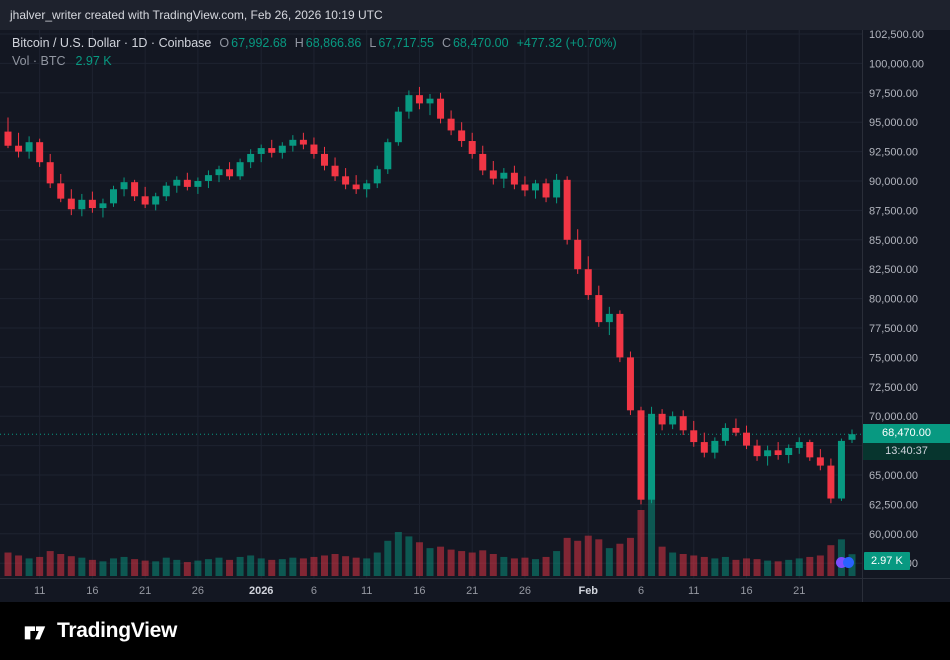 The height and width of the screenshot is (660, 950). What do you see at coordinates (224, 43) in the screenshot?
I see `open-label: O` at bounding box center [224, 43].